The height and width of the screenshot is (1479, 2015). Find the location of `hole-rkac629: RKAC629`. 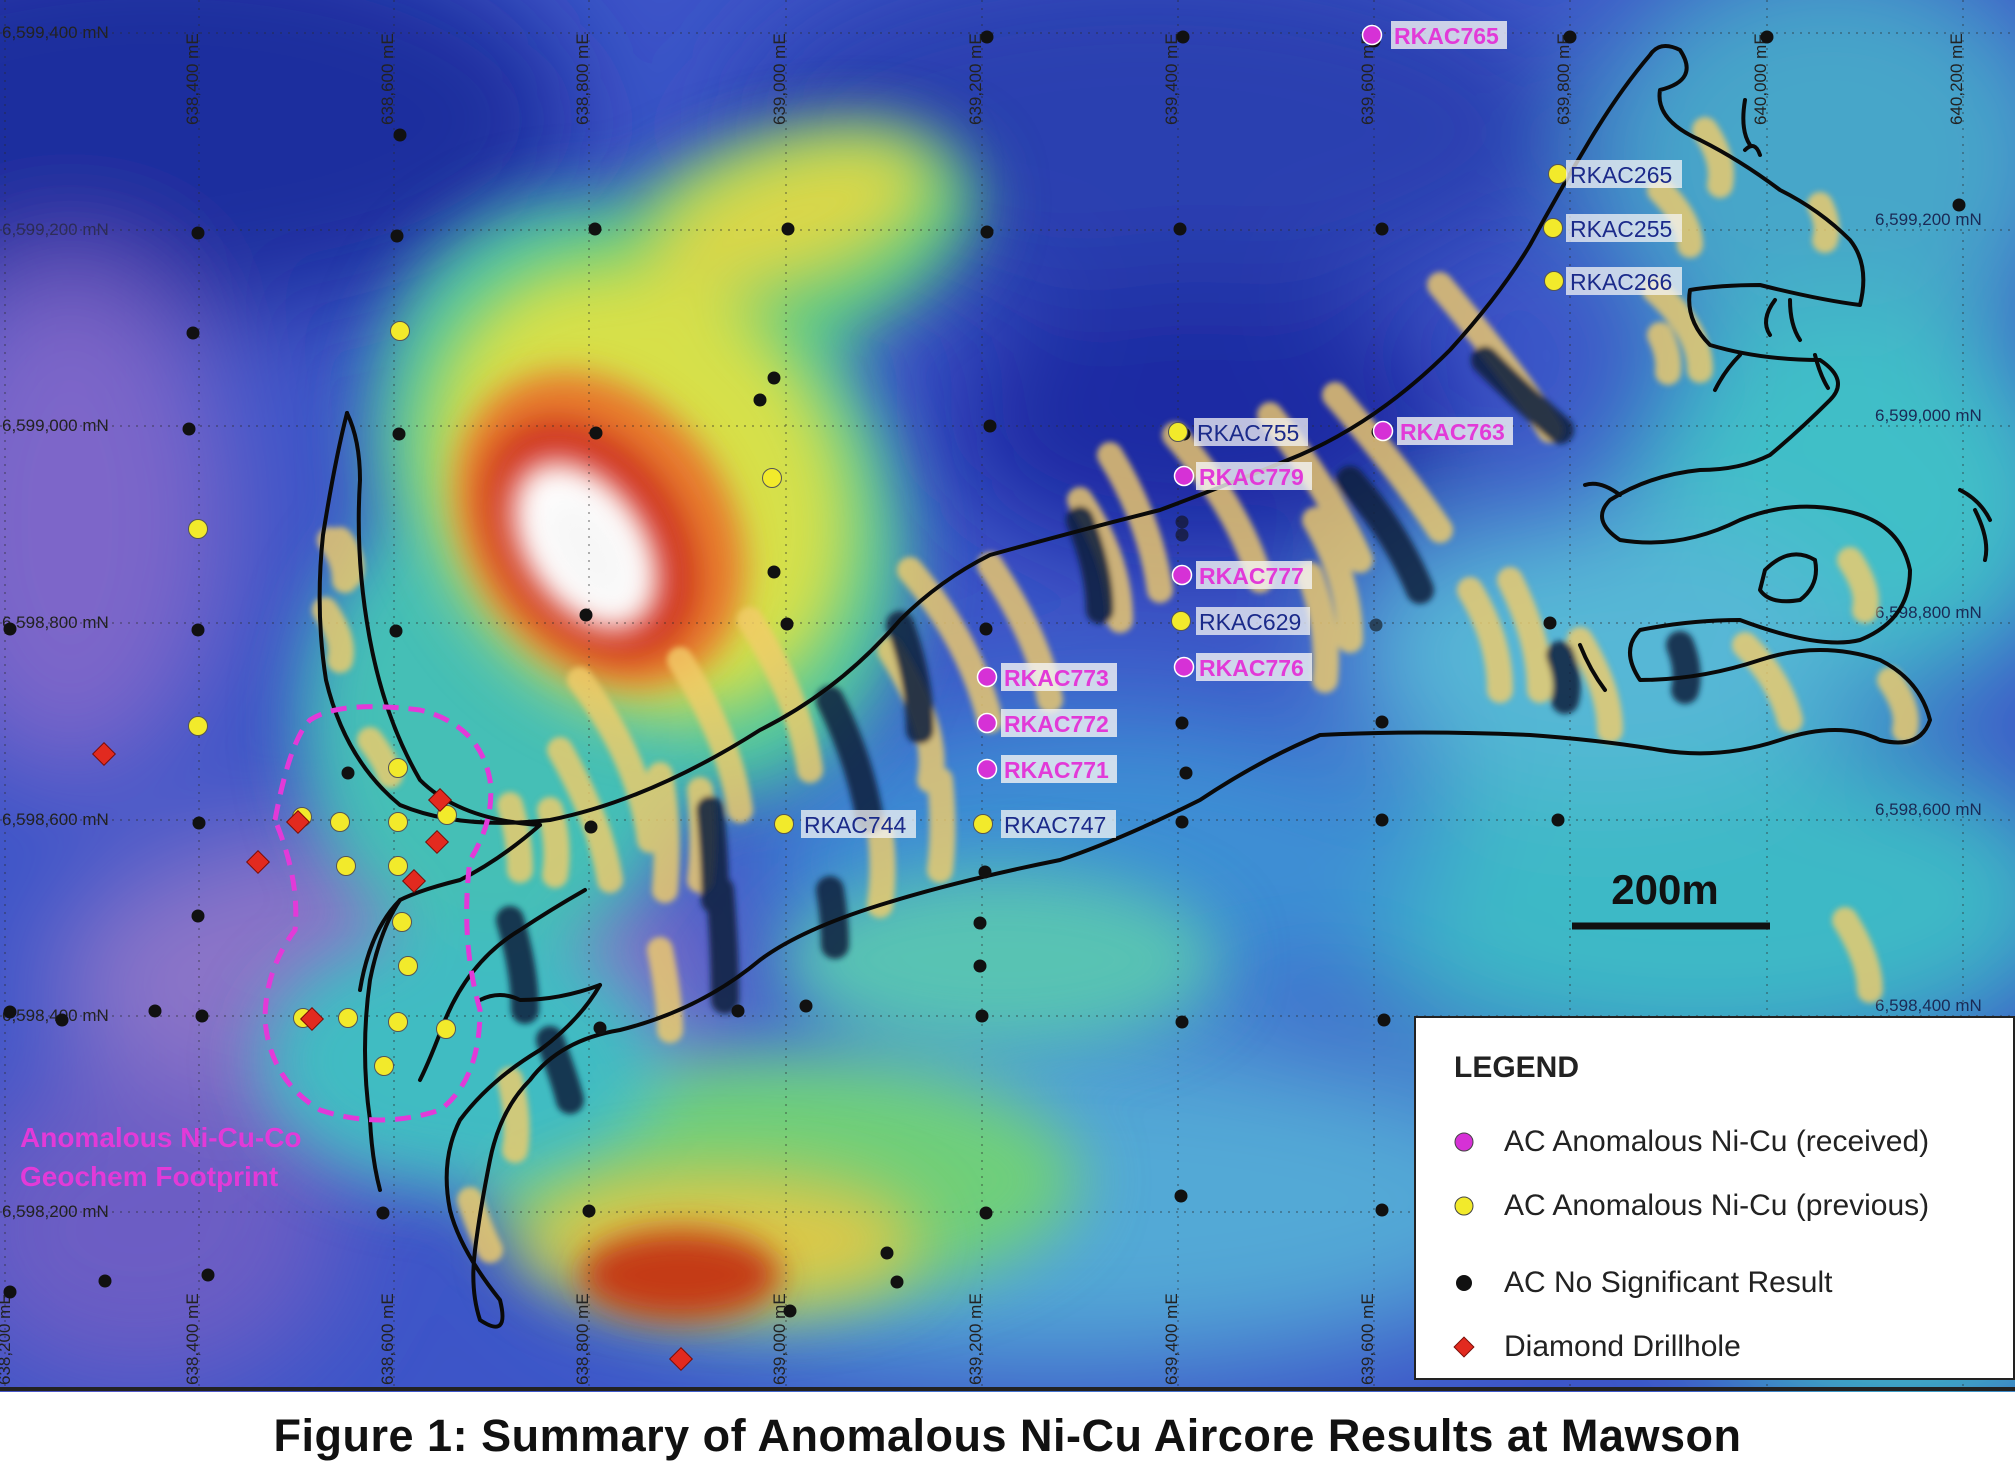

hole-rkac629: RKAC629 is located at coordinates (1241, 621).